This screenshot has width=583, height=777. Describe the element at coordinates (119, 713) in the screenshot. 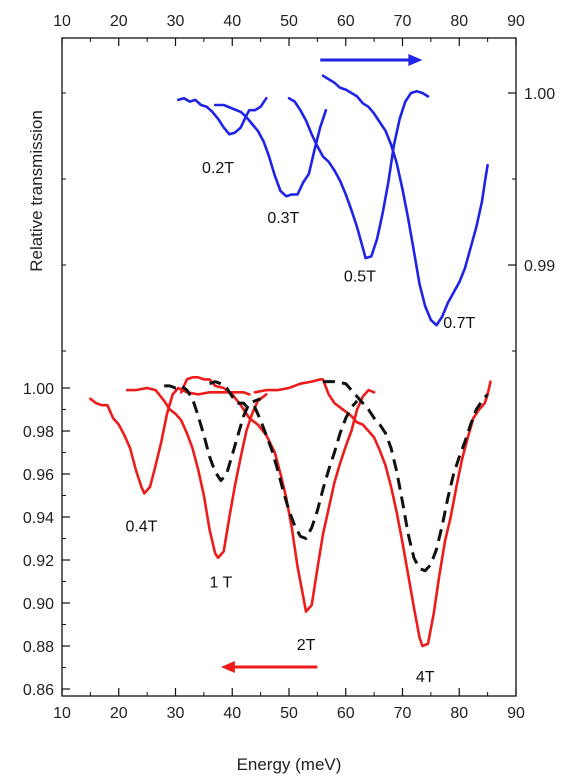

I see `x-tick-label: 20` at that location.